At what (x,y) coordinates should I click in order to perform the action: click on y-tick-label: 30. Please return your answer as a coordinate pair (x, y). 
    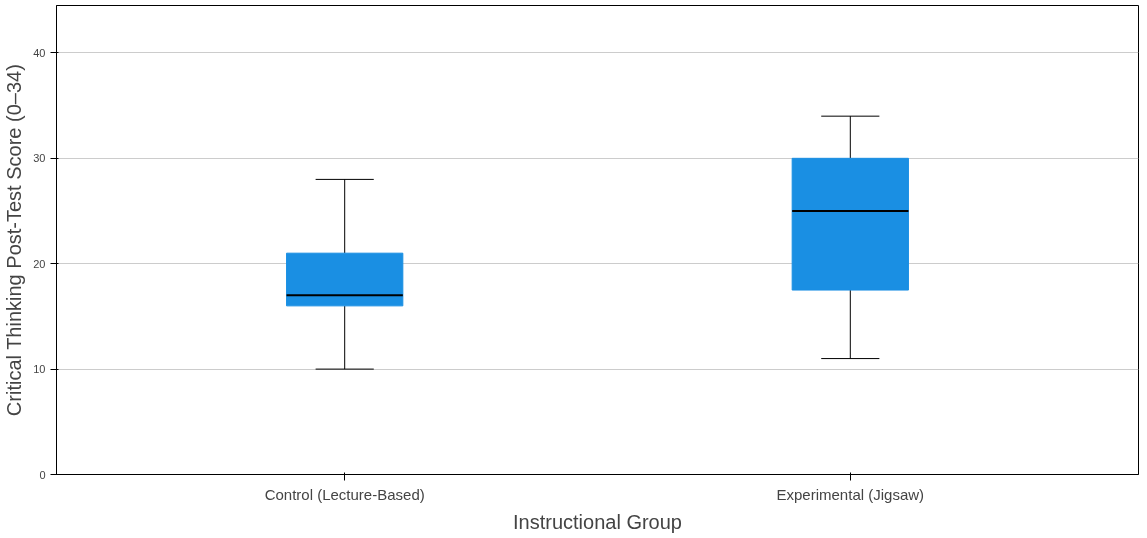
    Looking at the image, I should click on (39, 158).